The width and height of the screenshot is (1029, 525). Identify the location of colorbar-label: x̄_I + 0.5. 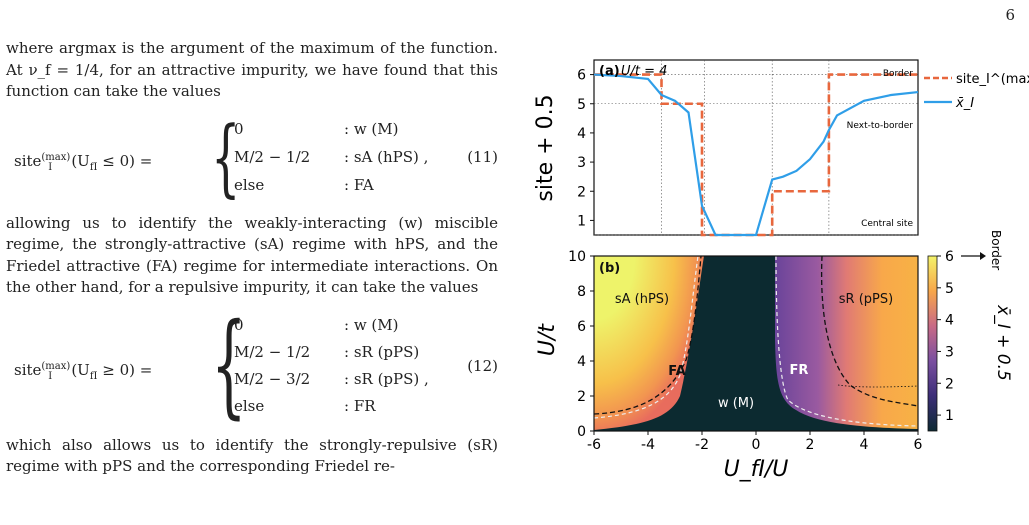
(1003, 342).